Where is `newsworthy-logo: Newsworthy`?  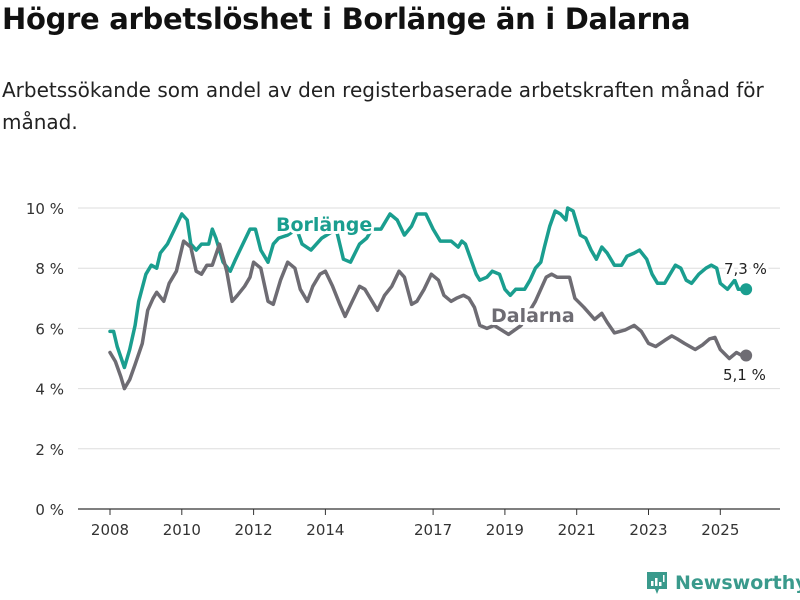
newsworthy-logo: Newsworthy is located at coordinates (722, 583).